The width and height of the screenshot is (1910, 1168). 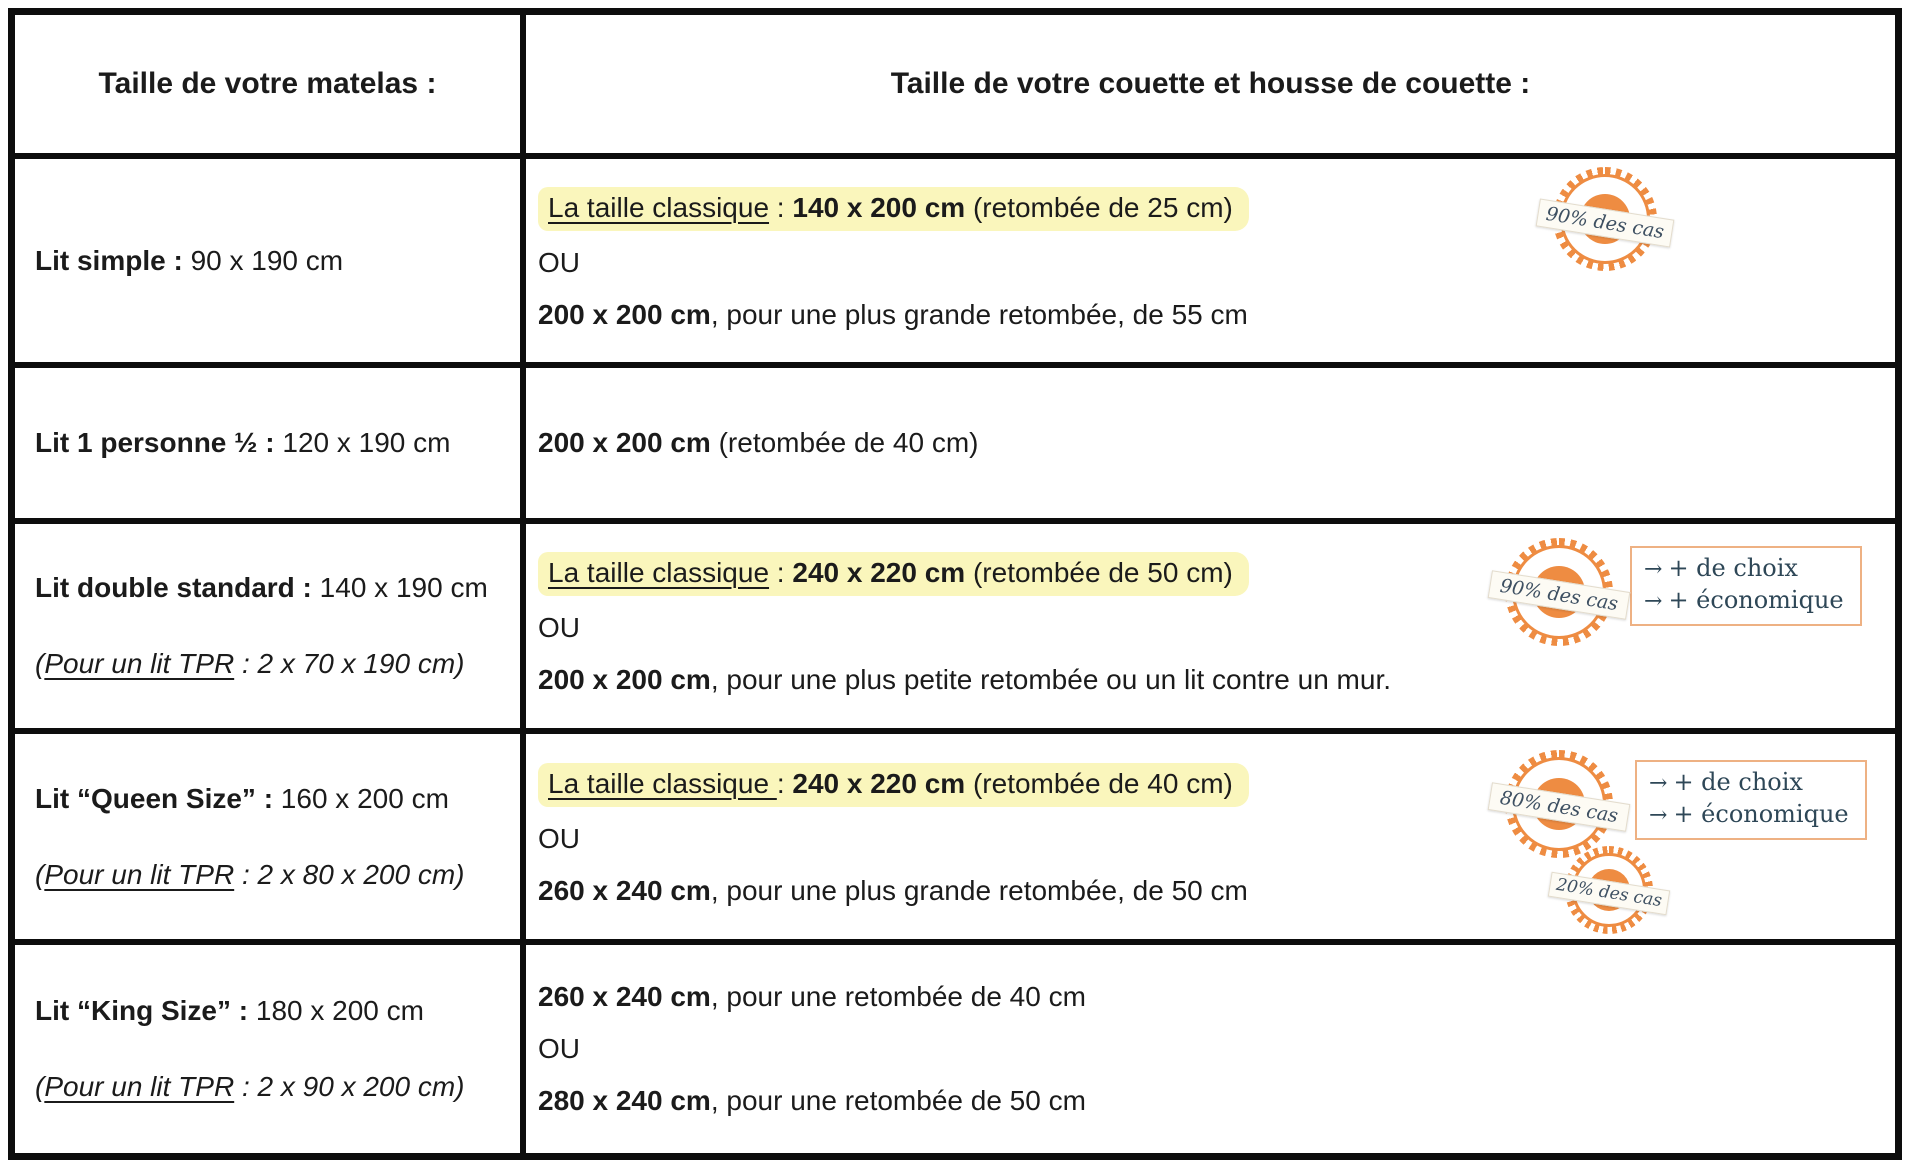 I want to click on mattress-size-line: Lit “King Size” : 180 x 200 cm, so click(x=270, y=1011).